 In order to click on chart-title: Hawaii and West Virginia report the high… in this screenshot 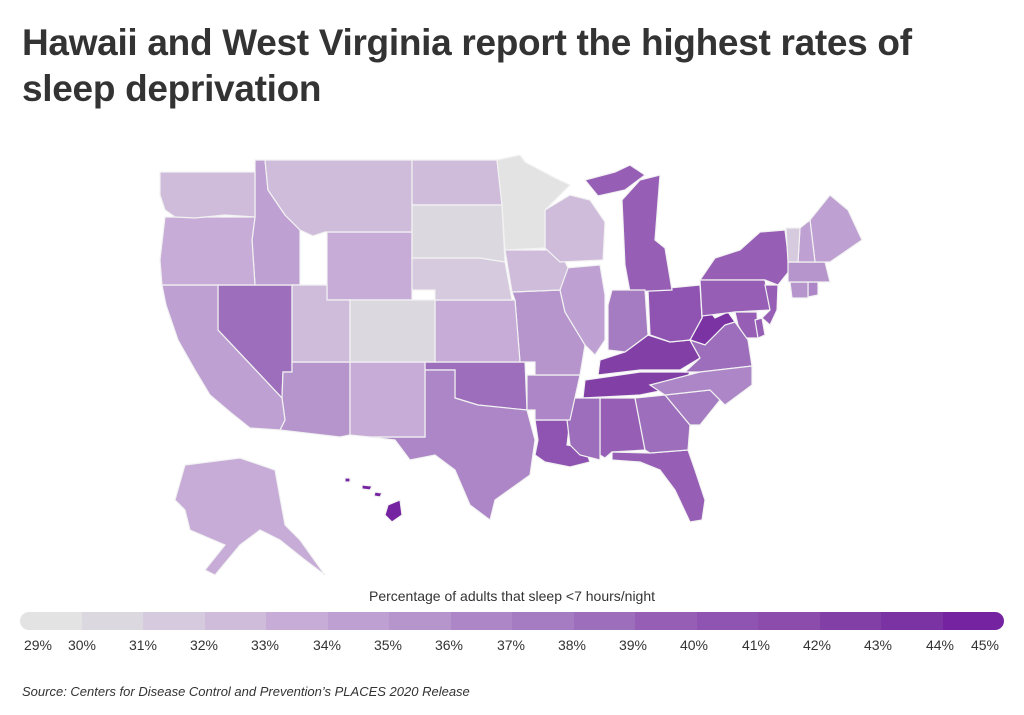, I will do `click(467, 65)`.